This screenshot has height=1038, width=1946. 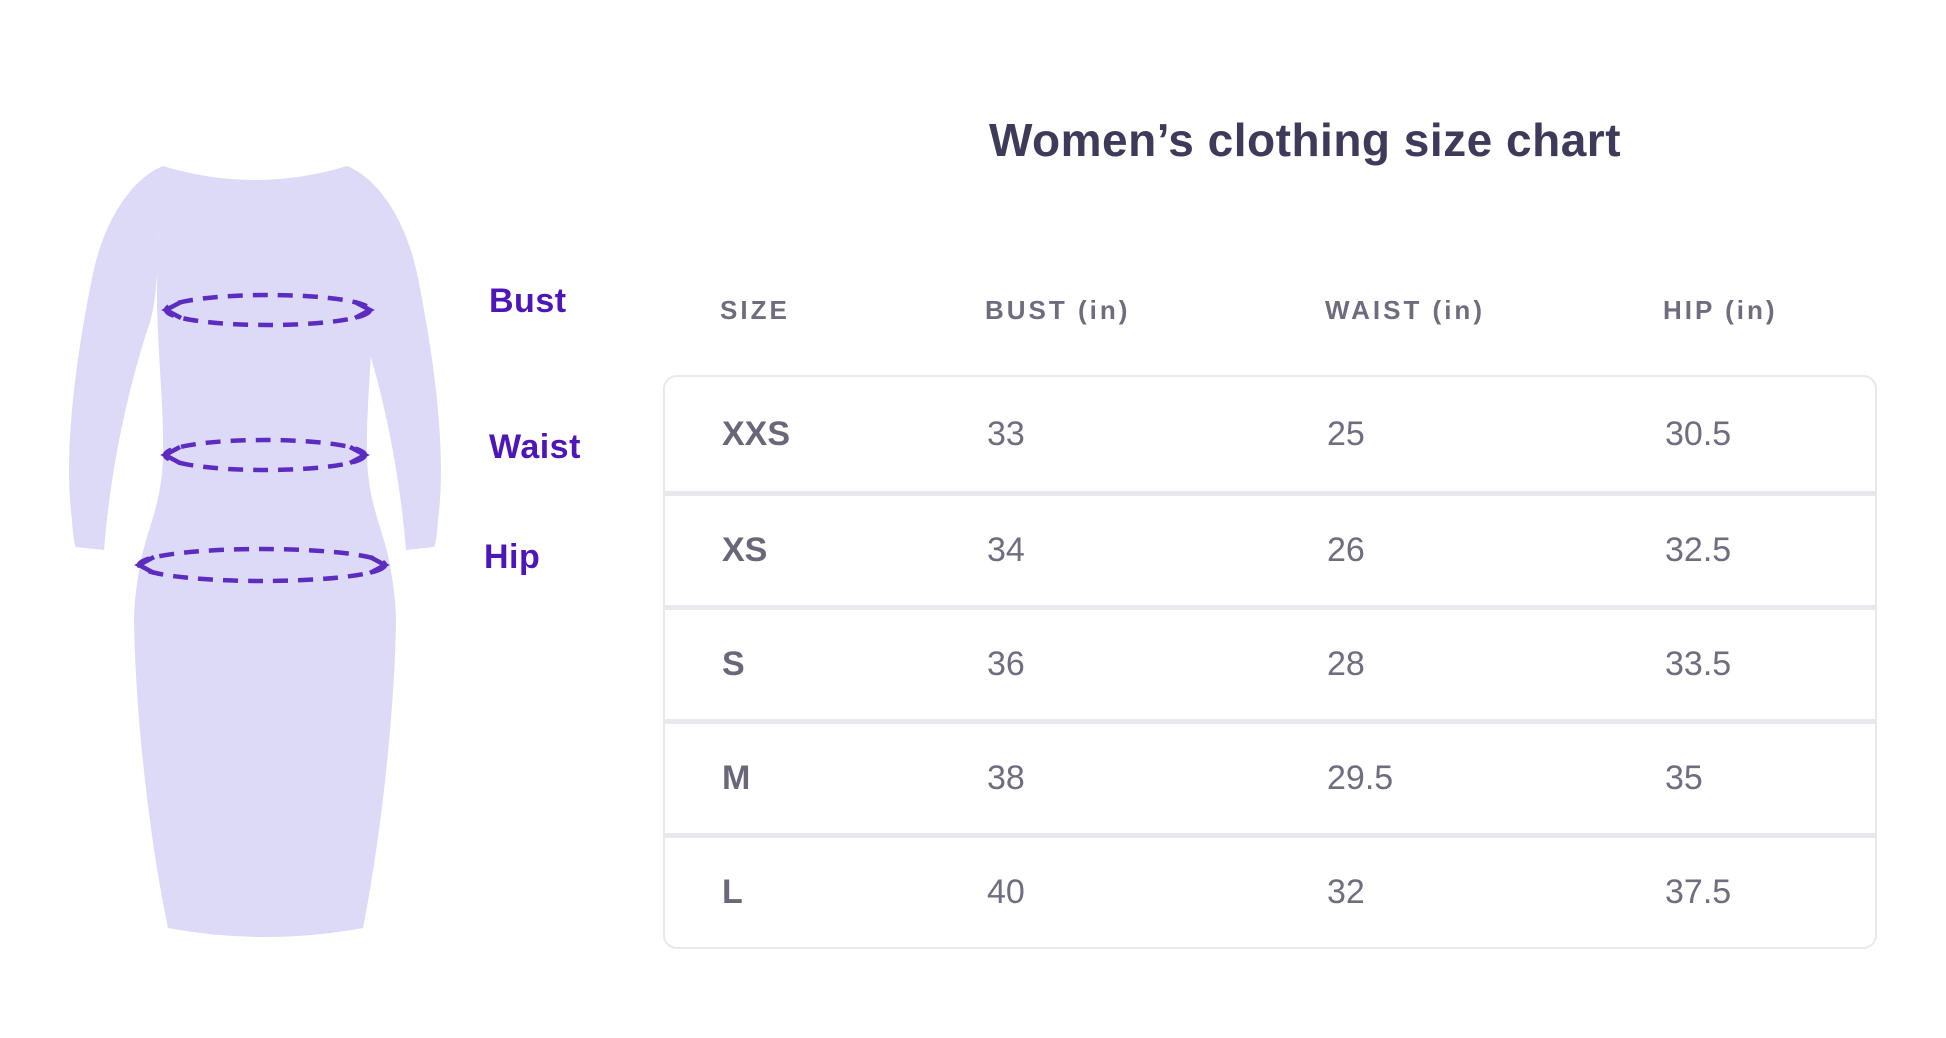 I want to click on page-title: Women’s clothing size chart, so click(x=1305, y=140).